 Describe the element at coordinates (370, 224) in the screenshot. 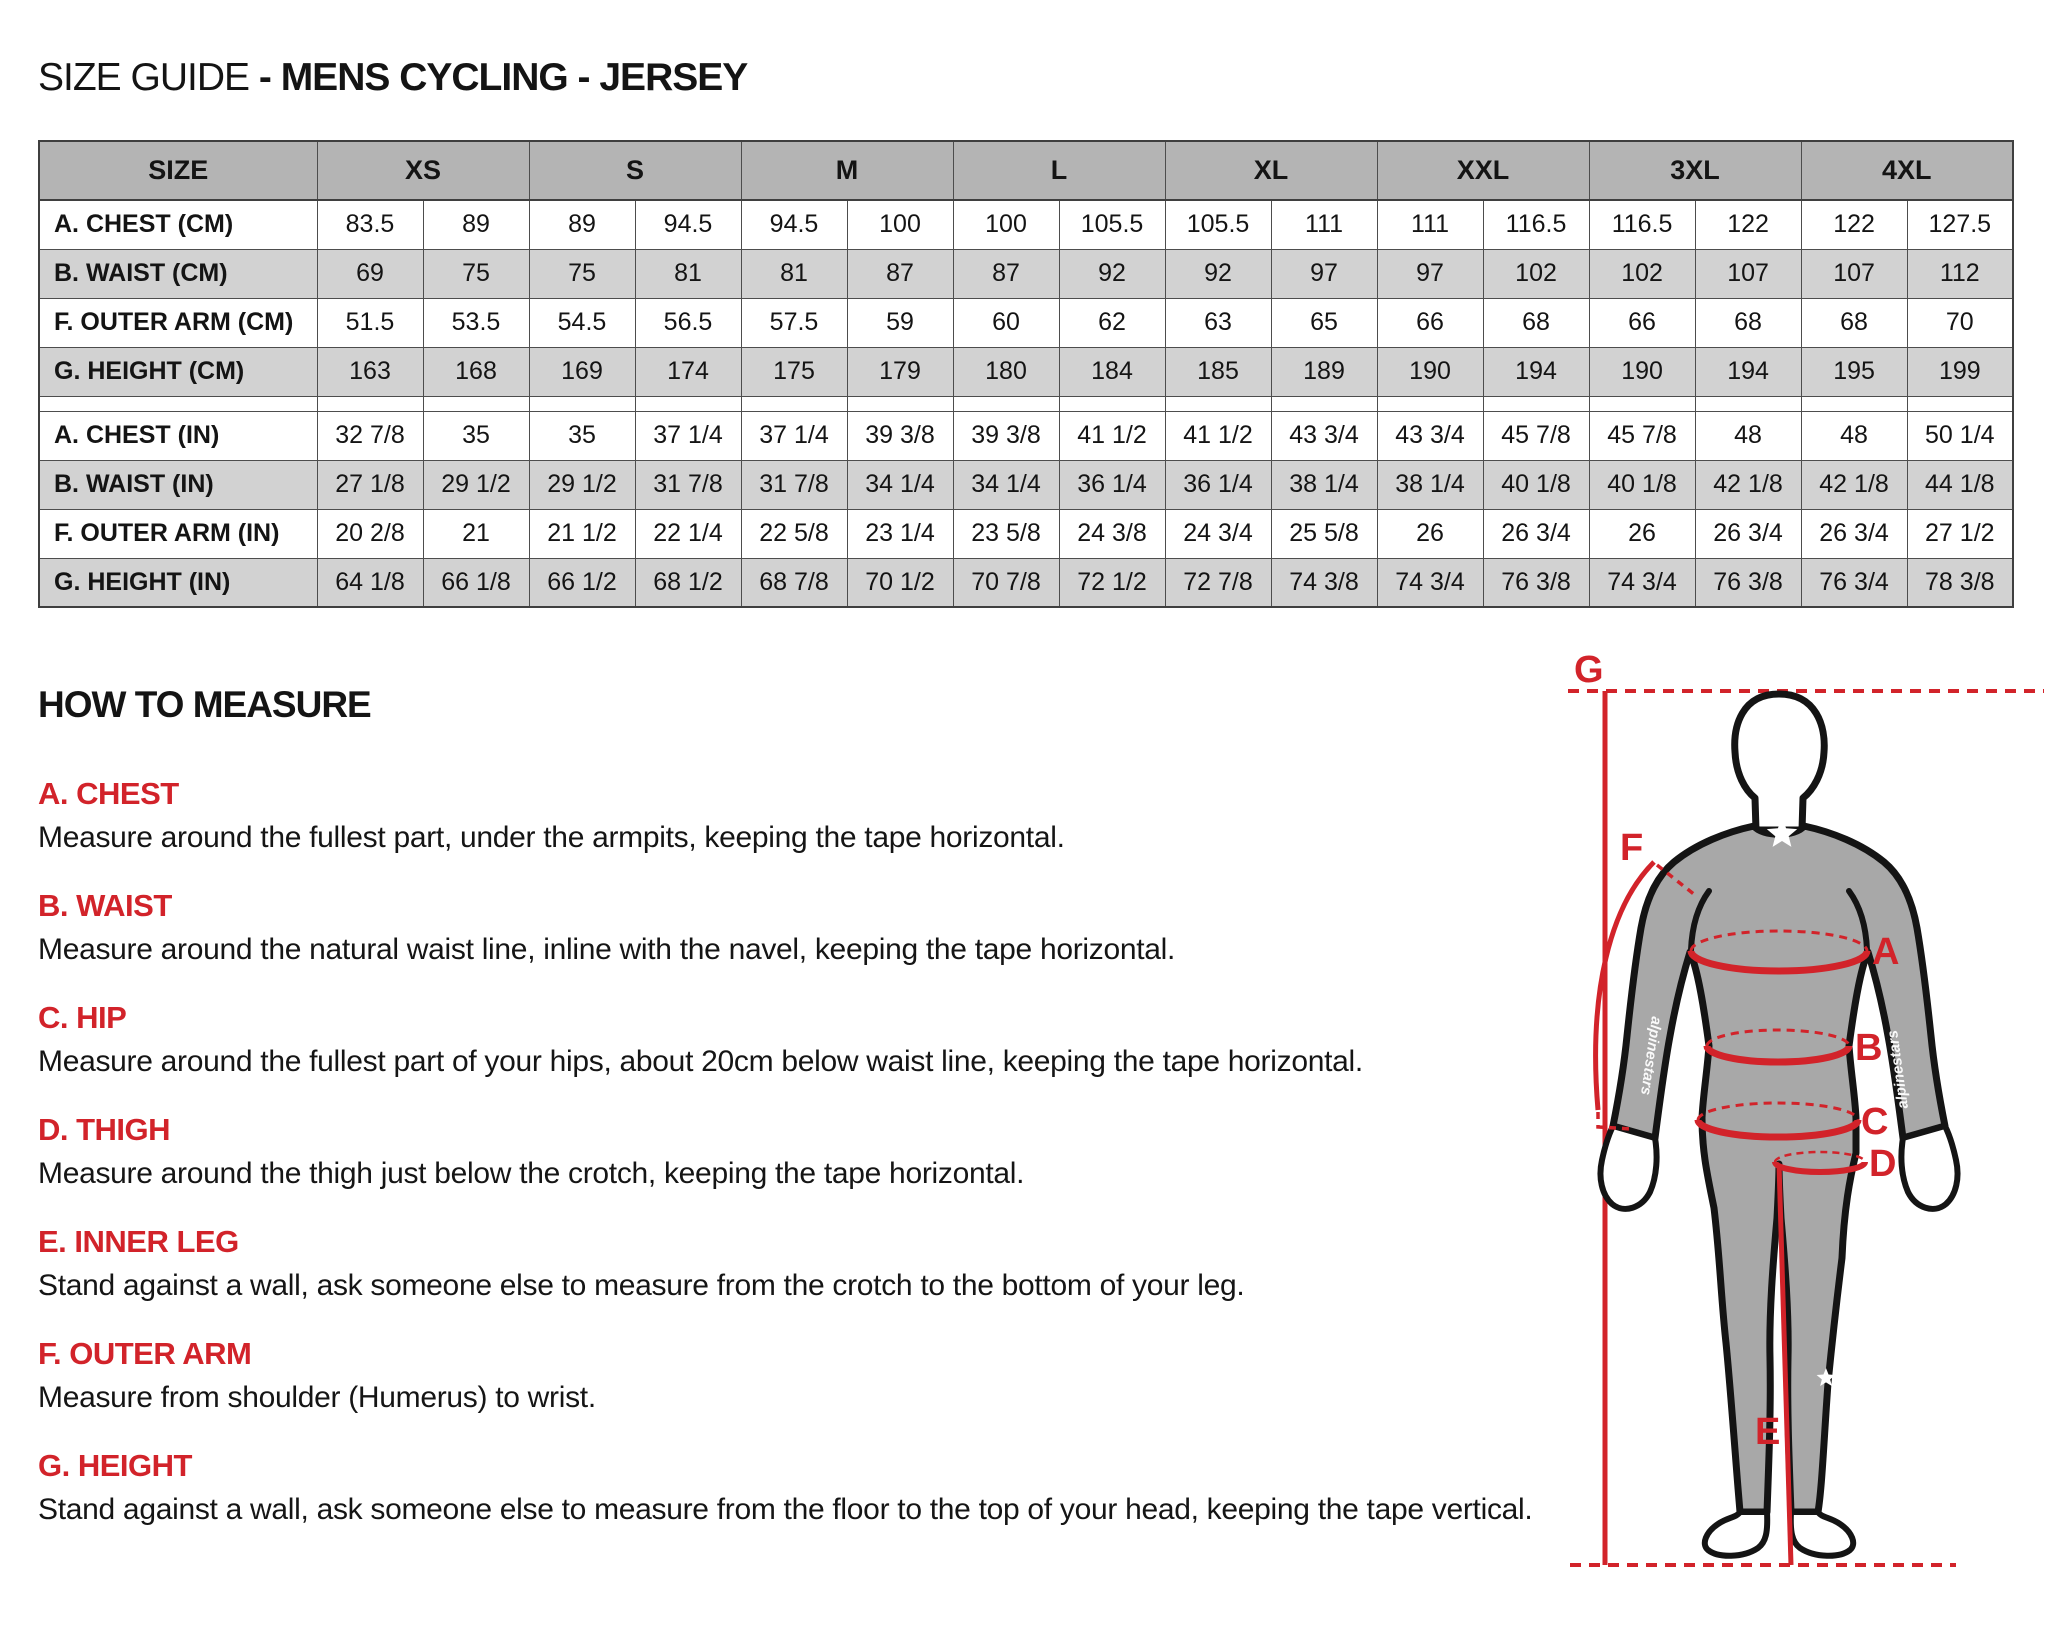

I see `size-value-cell: 83.5` at that location.